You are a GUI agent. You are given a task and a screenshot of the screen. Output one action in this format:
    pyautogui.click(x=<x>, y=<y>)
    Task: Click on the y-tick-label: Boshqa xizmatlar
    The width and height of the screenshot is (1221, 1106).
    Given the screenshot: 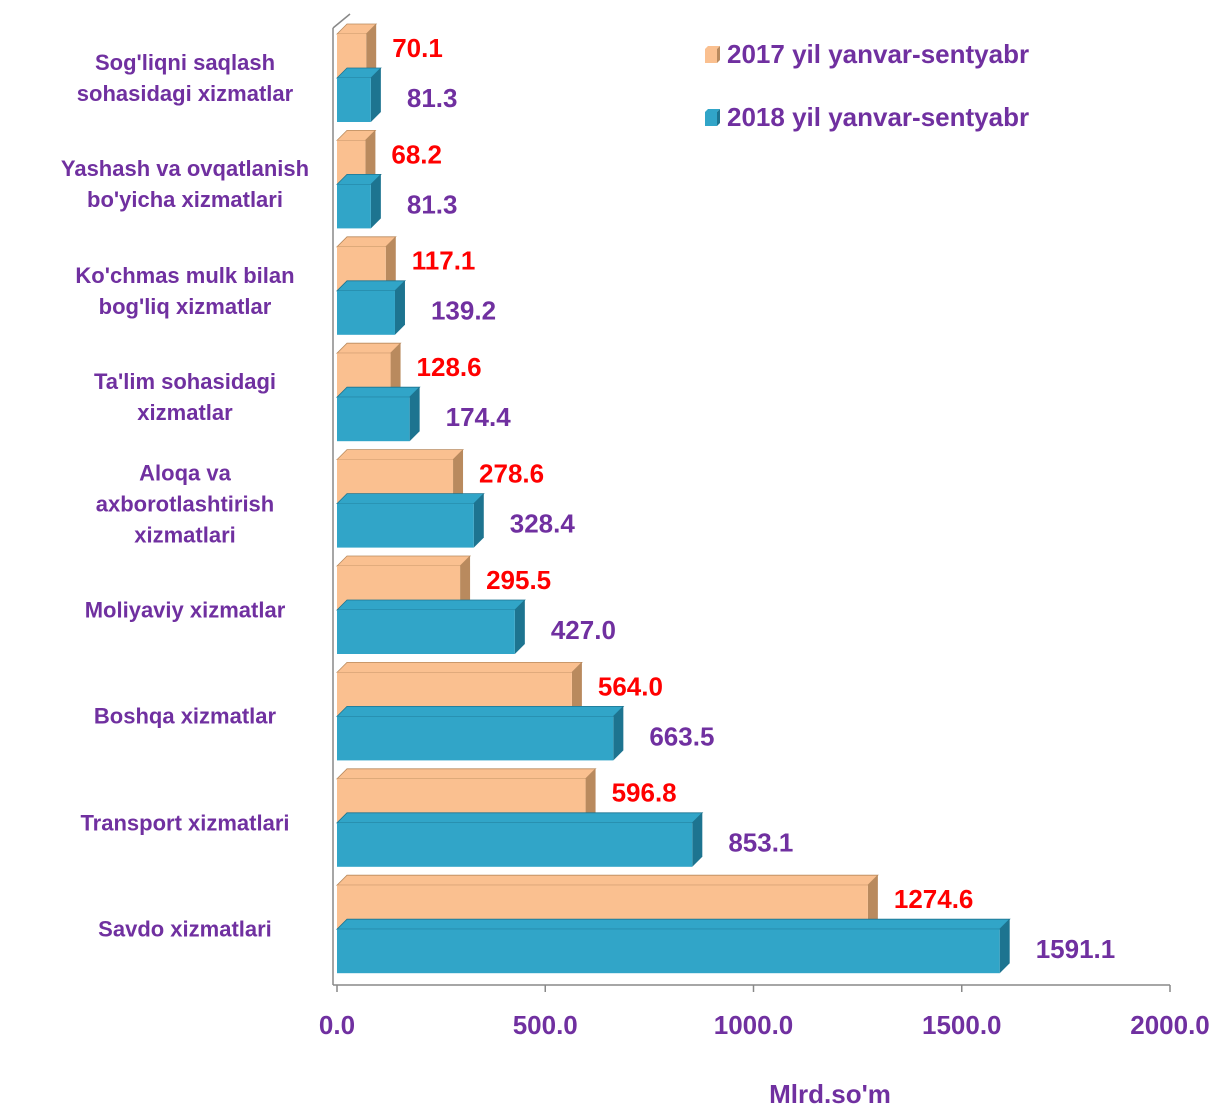 What is the action you would take?
    pyautogui.click(x=185, y=716)
    